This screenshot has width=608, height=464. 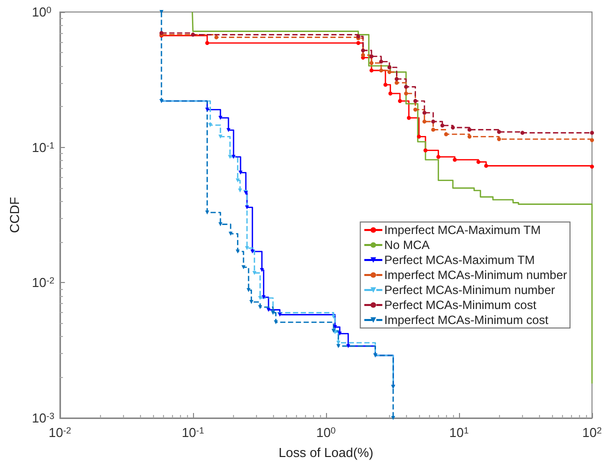 What do you see at coordinates (326, 452) in the screenshot?
I see `x-axis-title: Loss of Load(%)` at bounding box center [326, 452].